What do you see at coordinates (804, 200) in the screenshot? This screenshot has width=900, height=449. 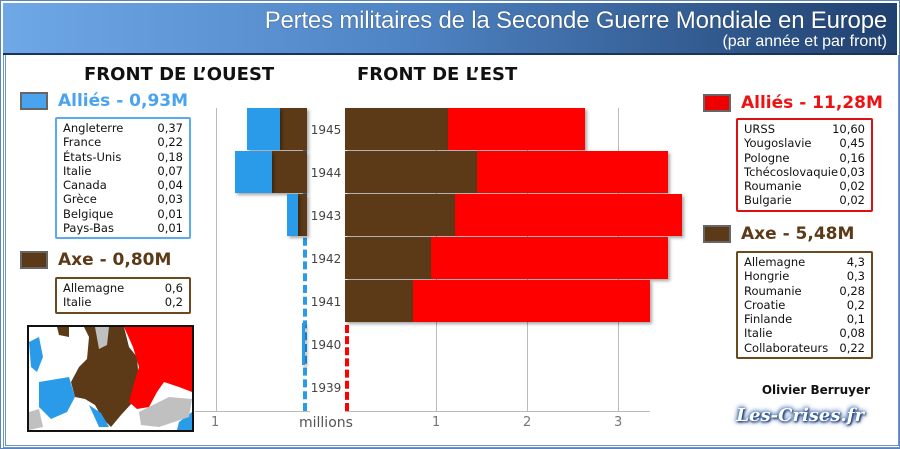 I see `legend-row: Bulgarie 0,02` at bounding box center [804, 200].